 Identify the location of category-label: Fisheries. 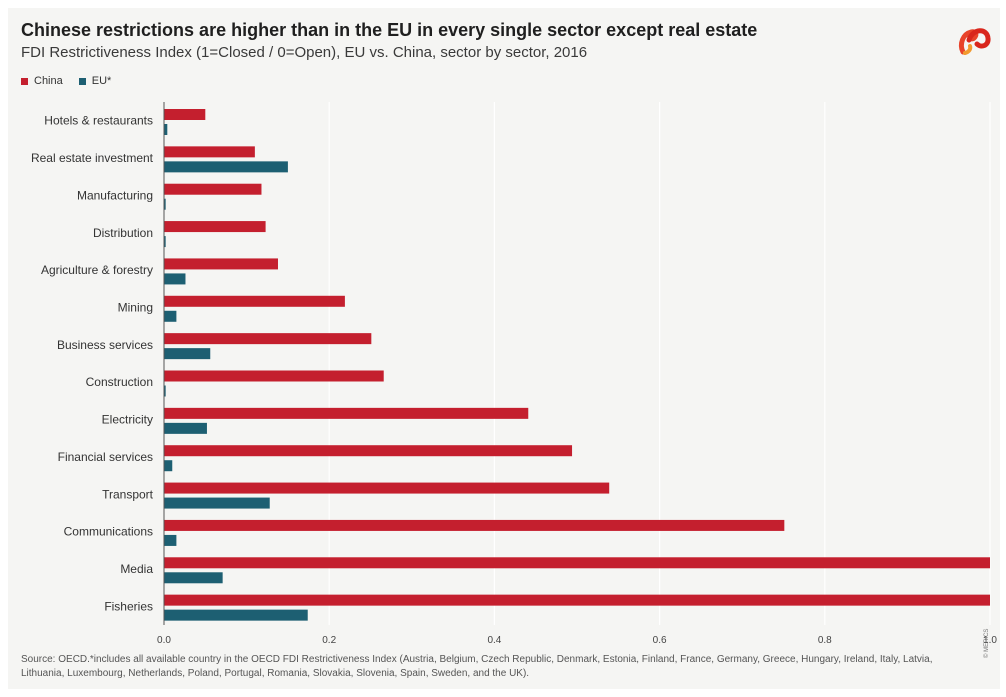
(128, 606).